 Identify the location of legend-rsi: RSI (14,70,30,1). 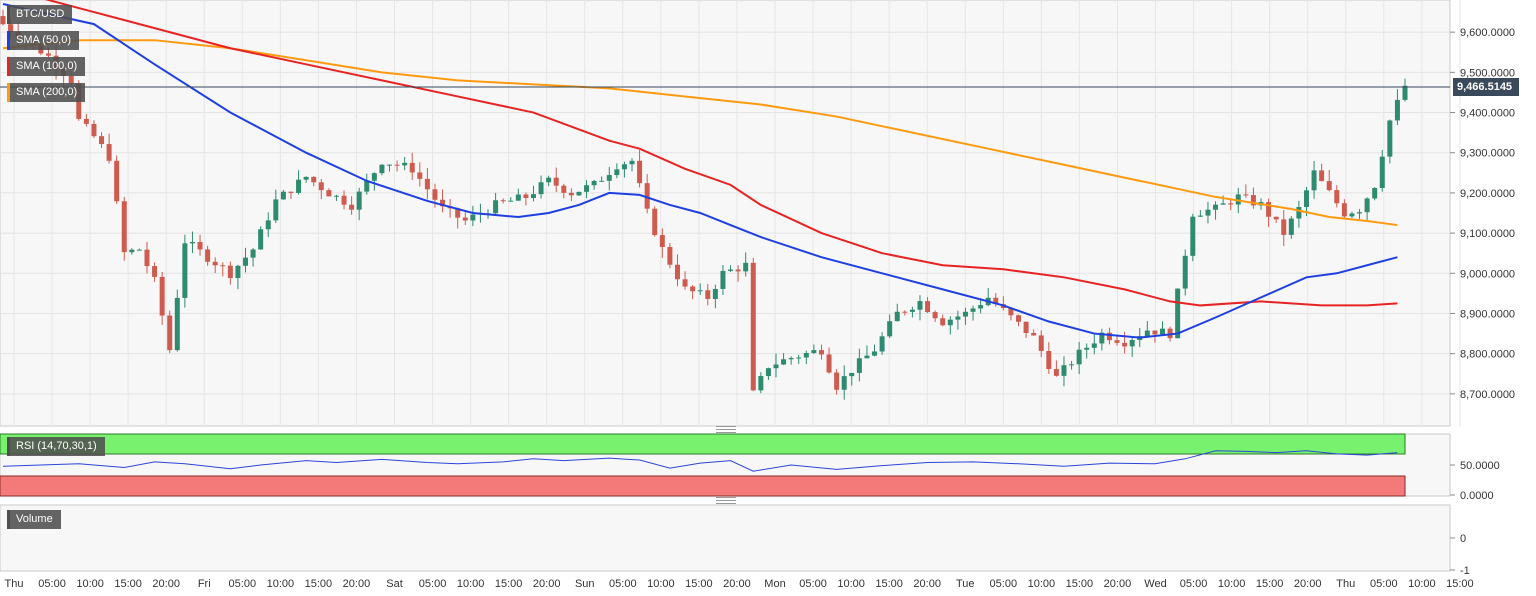
(56, 446).